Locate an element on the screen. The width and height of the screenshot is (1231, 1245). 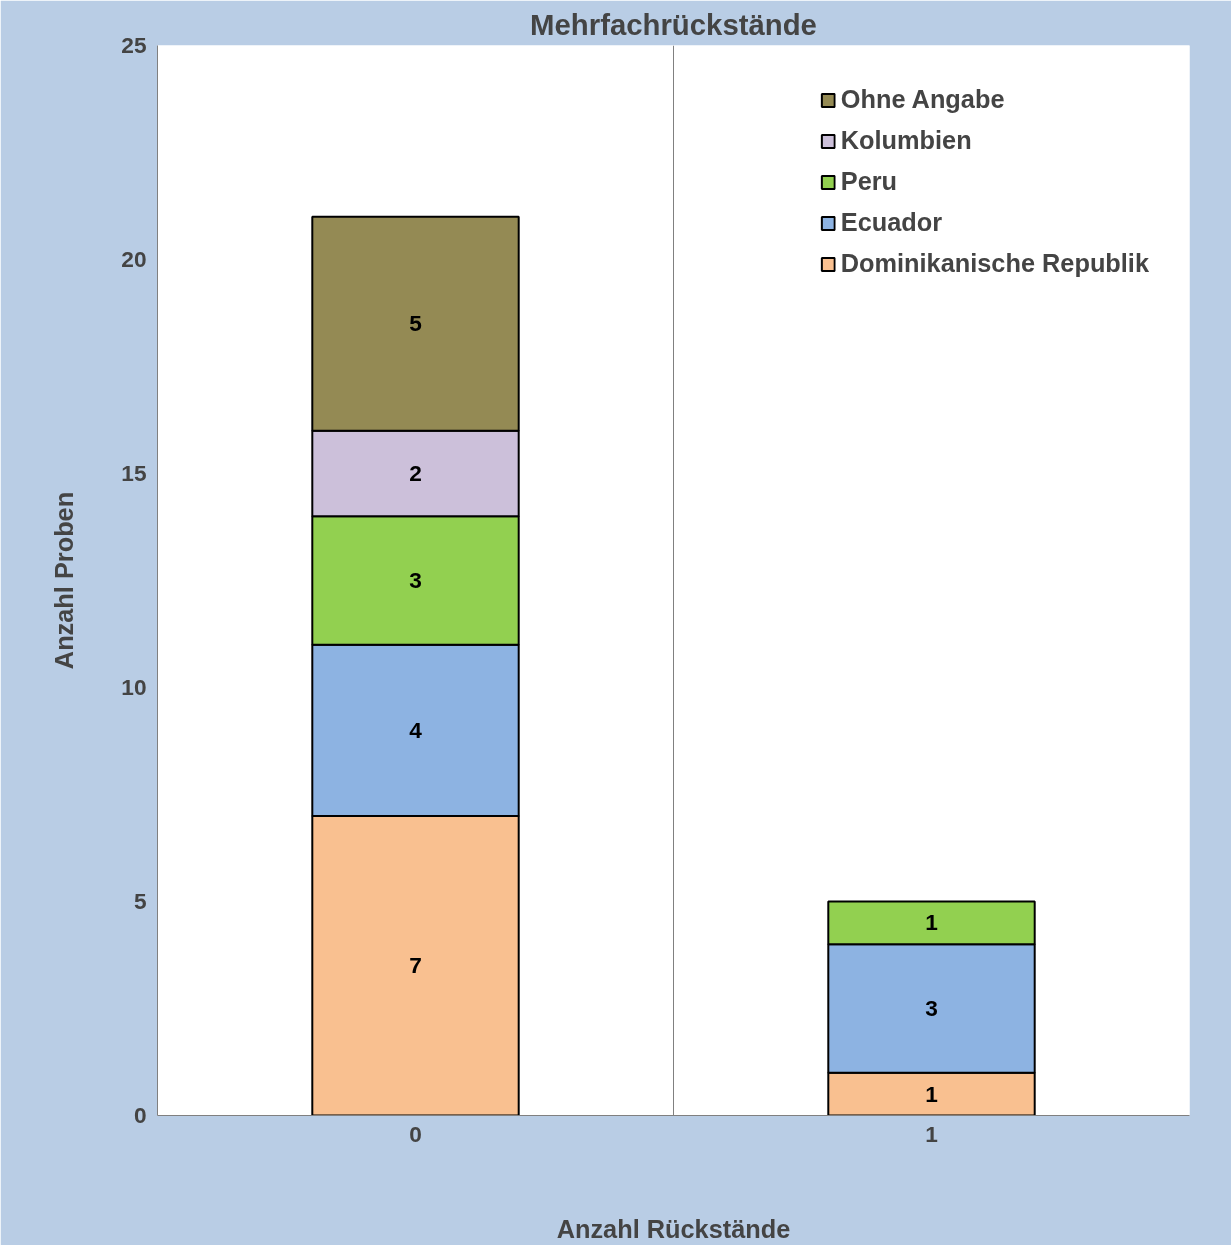
legend-label: Peru is located at coordinates (869, 181).